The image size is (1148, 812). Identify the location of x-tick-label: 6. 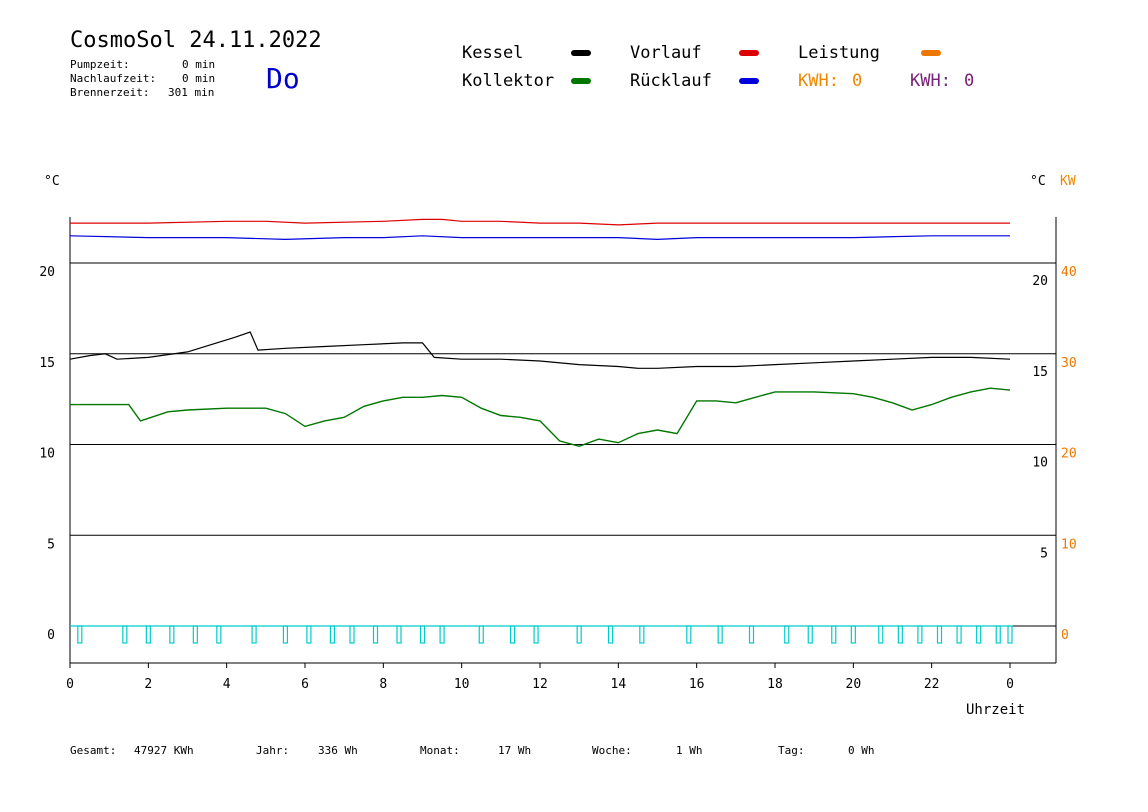
(305, 684).